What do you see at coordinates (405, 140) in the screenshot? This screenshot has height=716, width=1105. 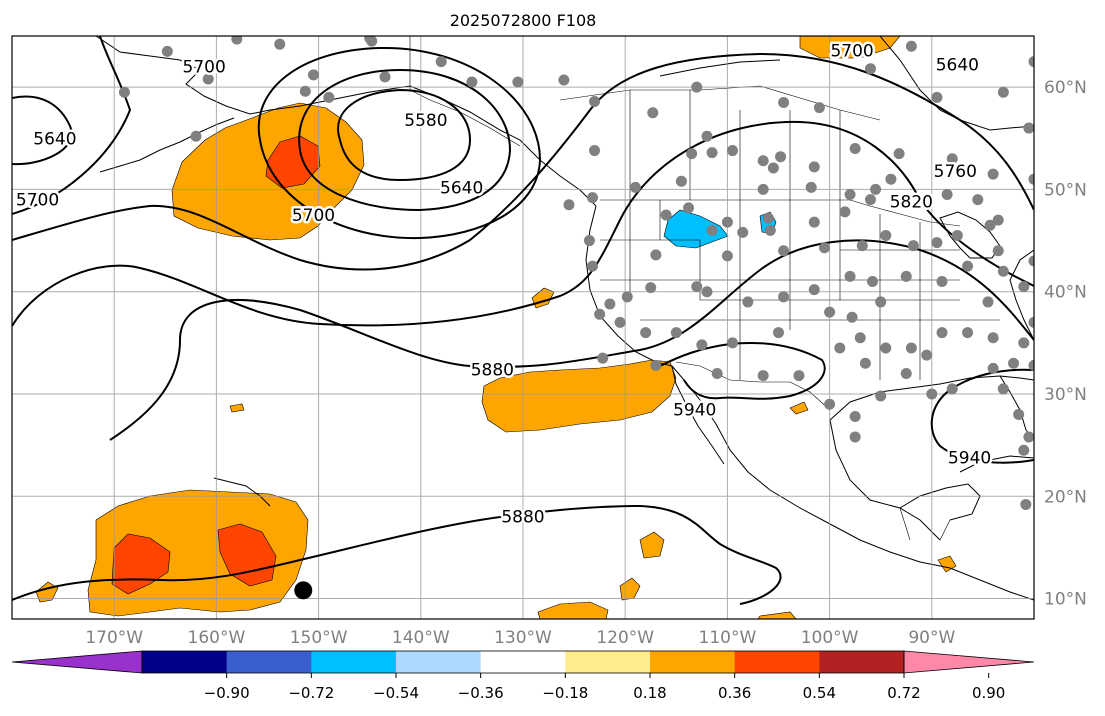 I see `contour-5640-inner` at bounding box center [405, 140].